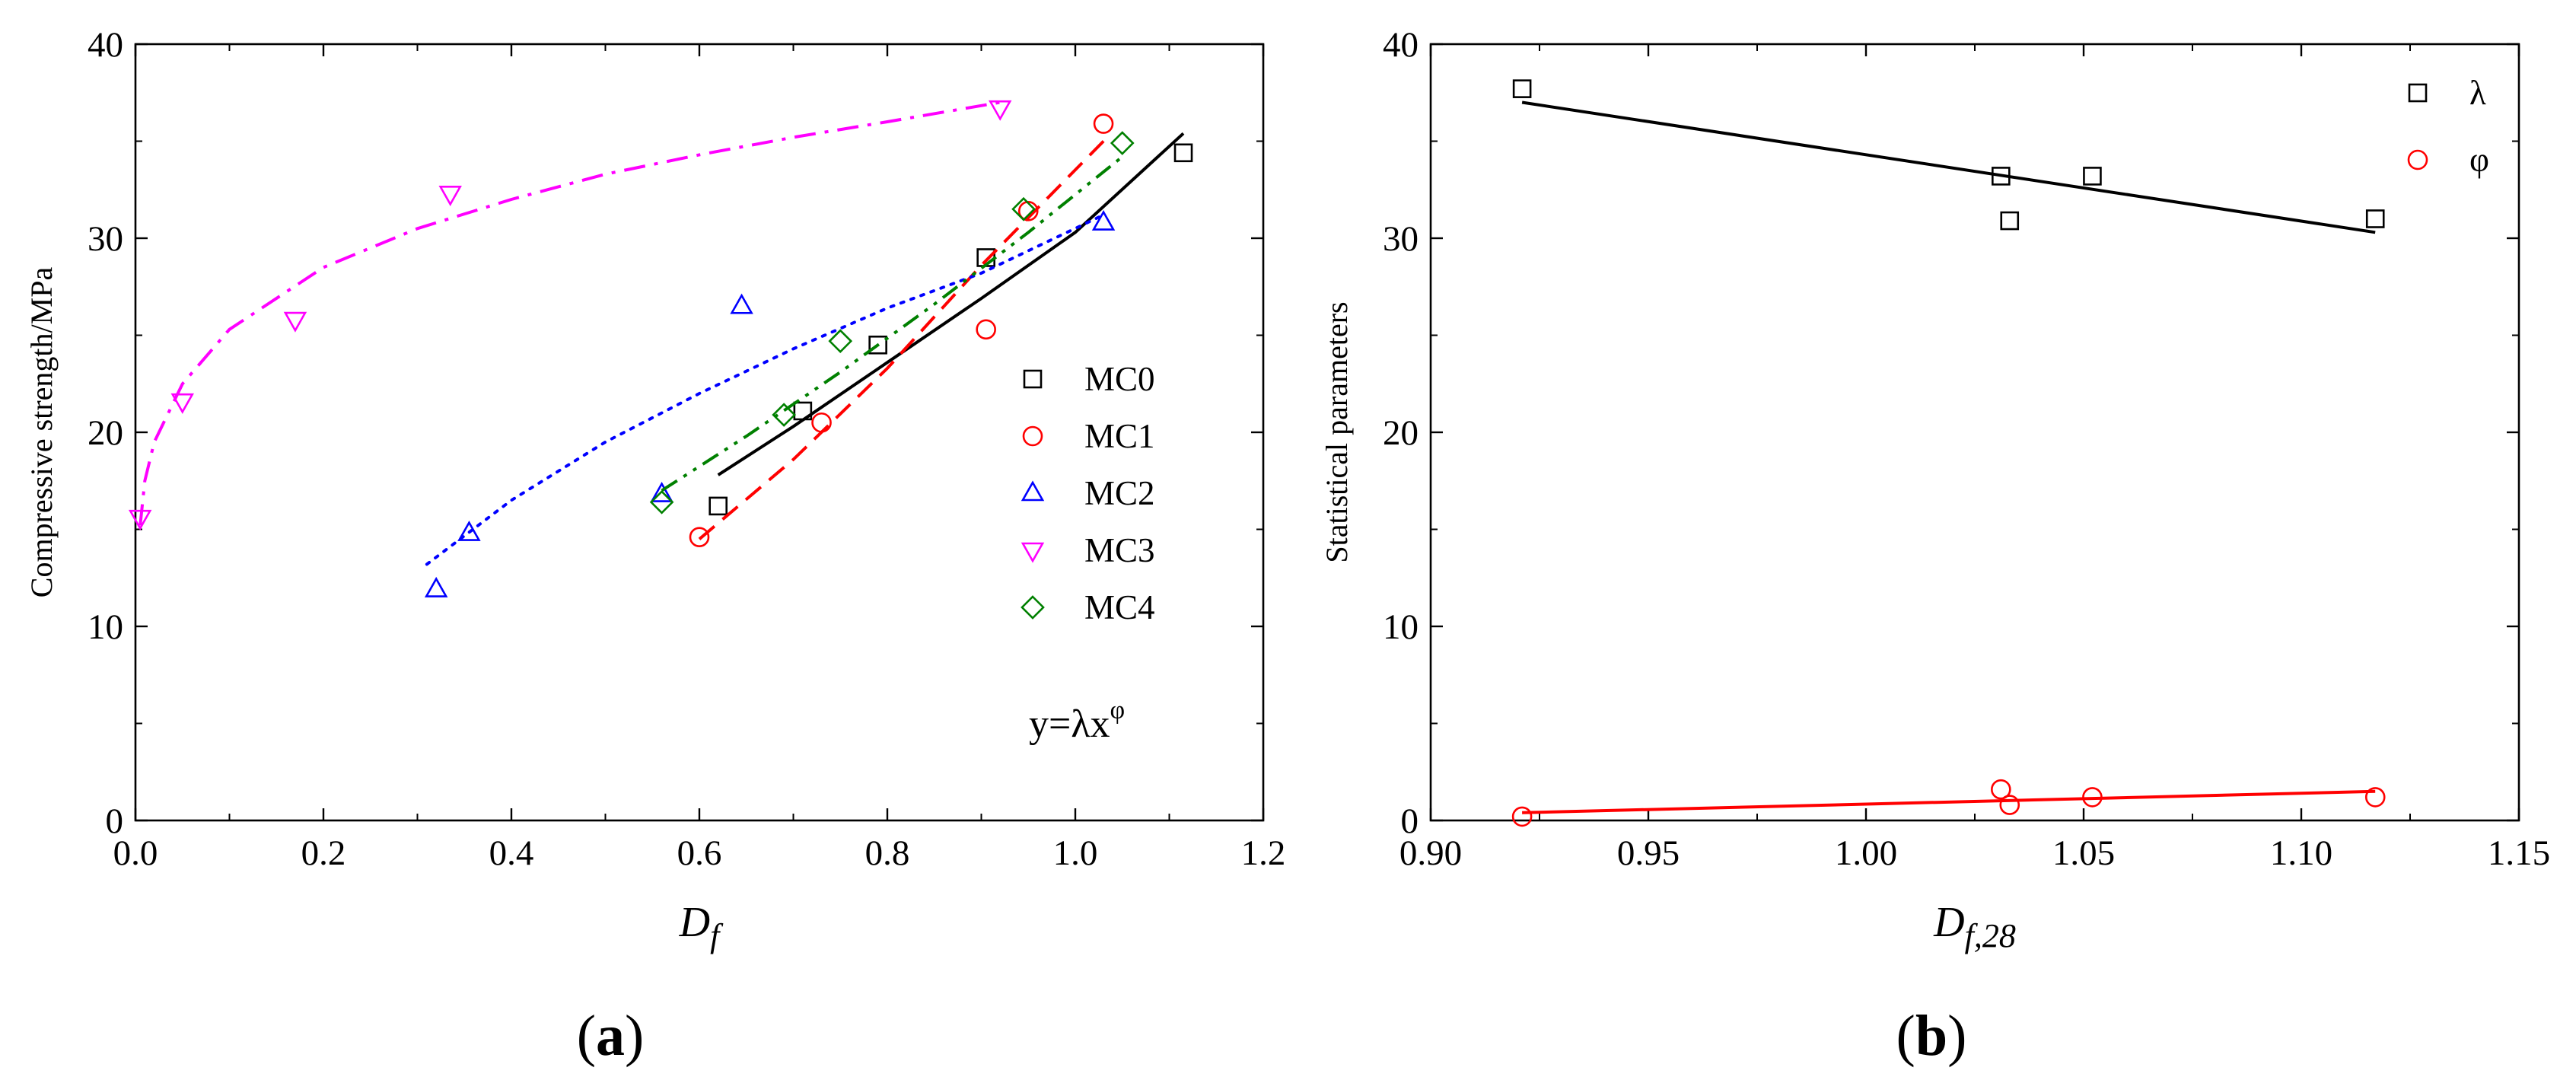  I want to click on panel-b-xaxis-label-main: D, so click(1948, 922).